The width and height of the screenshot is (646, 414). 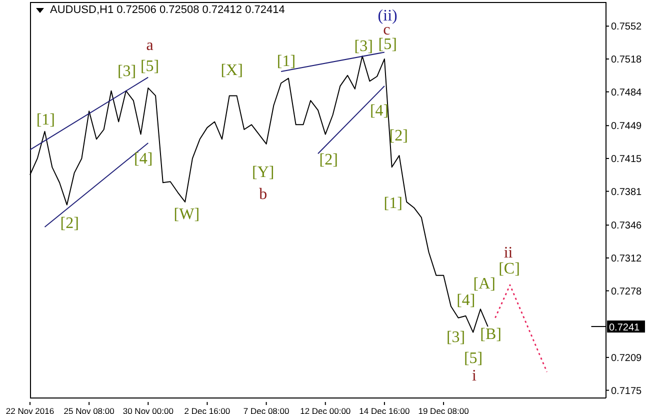 What do you see at coordinates (263, 173) in the screenshot?
I see `annotation: [Y]` at bounding box center [263, 173].